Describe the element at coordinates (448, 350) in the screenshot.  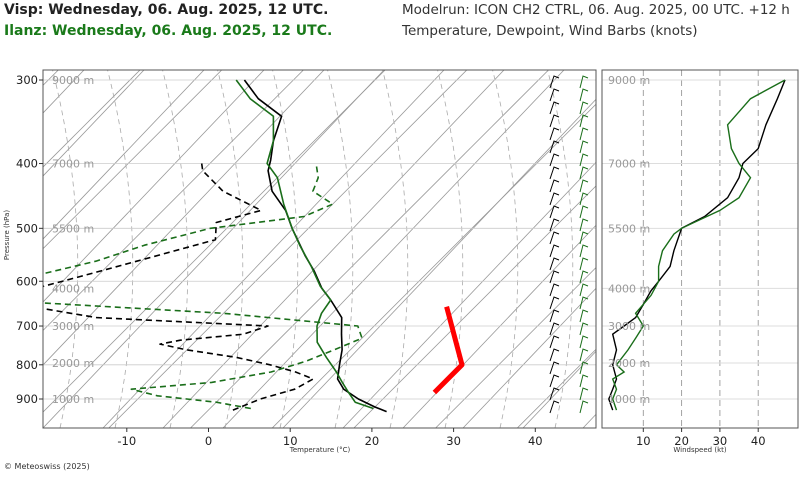
I see `parcel-parcel-line` at that location.